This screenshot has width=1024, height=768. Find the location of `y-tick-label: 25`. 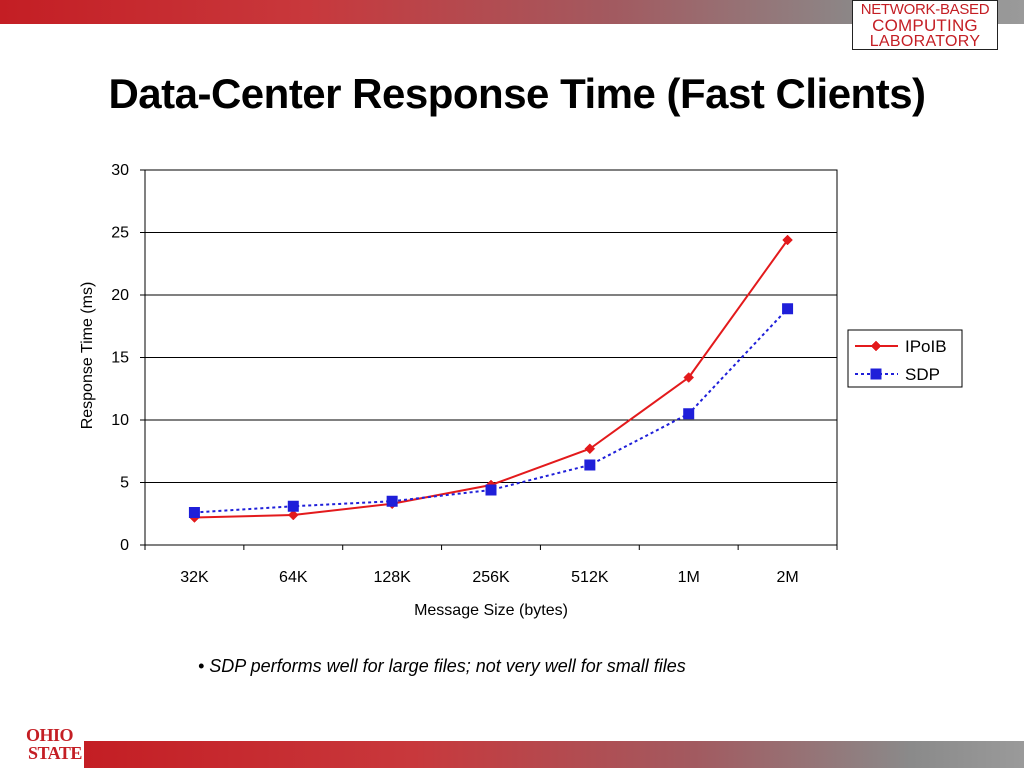

y-tick-label: 25 is located at coordinates (120, 233).